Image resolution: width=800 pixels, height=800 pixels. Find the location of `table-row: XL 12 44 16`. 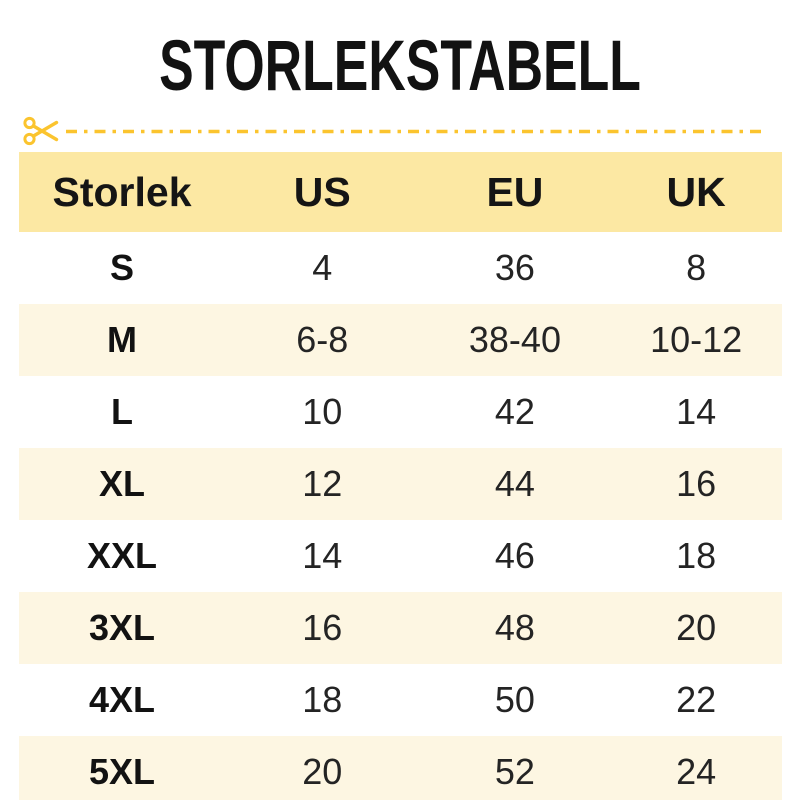

table-row: XL 12 44 16 is located at coordinates (400, 484).